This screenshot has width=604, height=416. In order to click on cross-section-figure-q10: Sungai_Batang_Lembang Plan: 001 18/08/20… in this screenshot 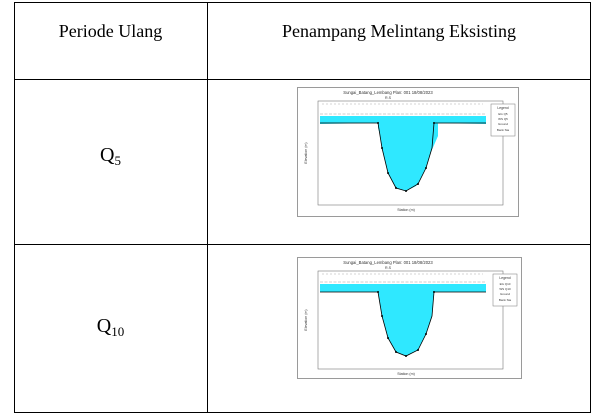, I will do `click(409, 318)`.